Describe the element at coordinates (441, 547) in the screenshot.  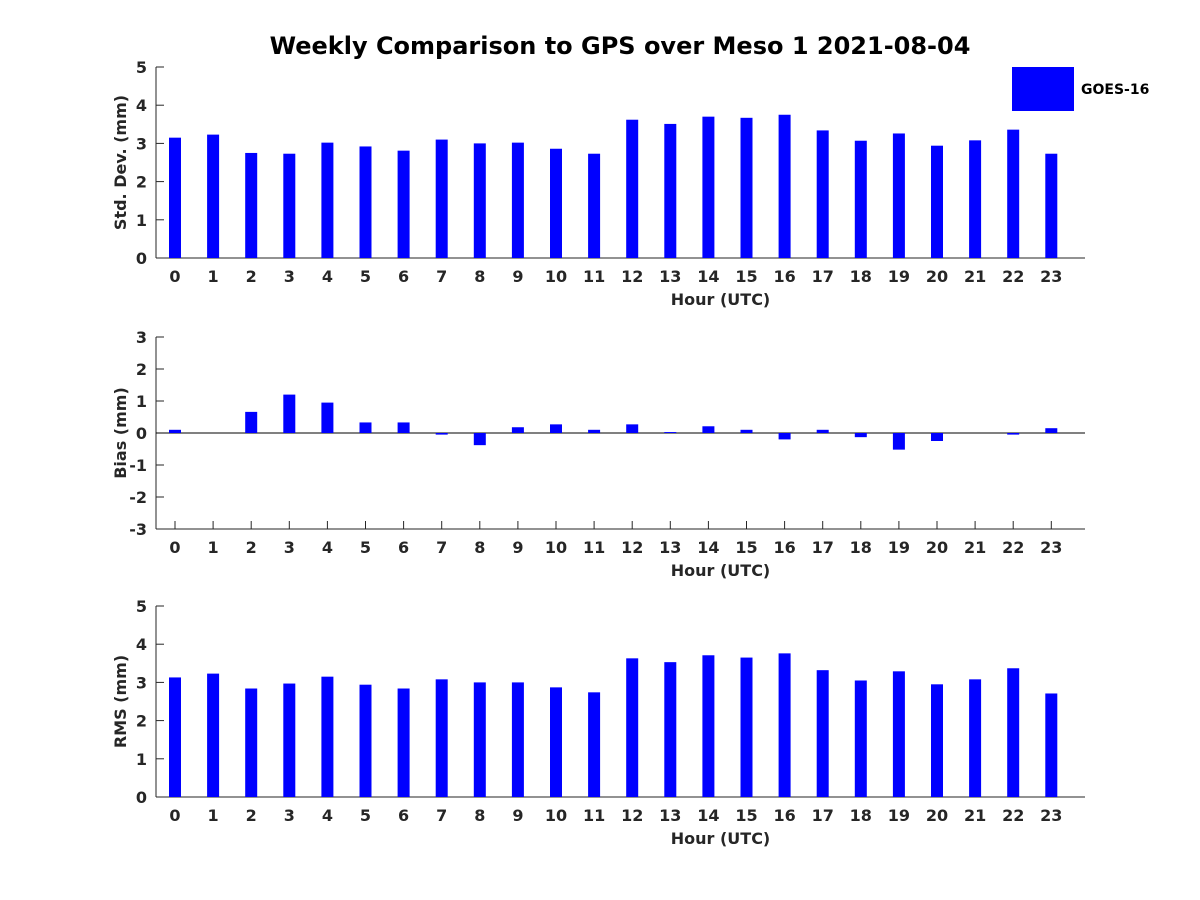
I see `x-tick-label: 7` at that location.